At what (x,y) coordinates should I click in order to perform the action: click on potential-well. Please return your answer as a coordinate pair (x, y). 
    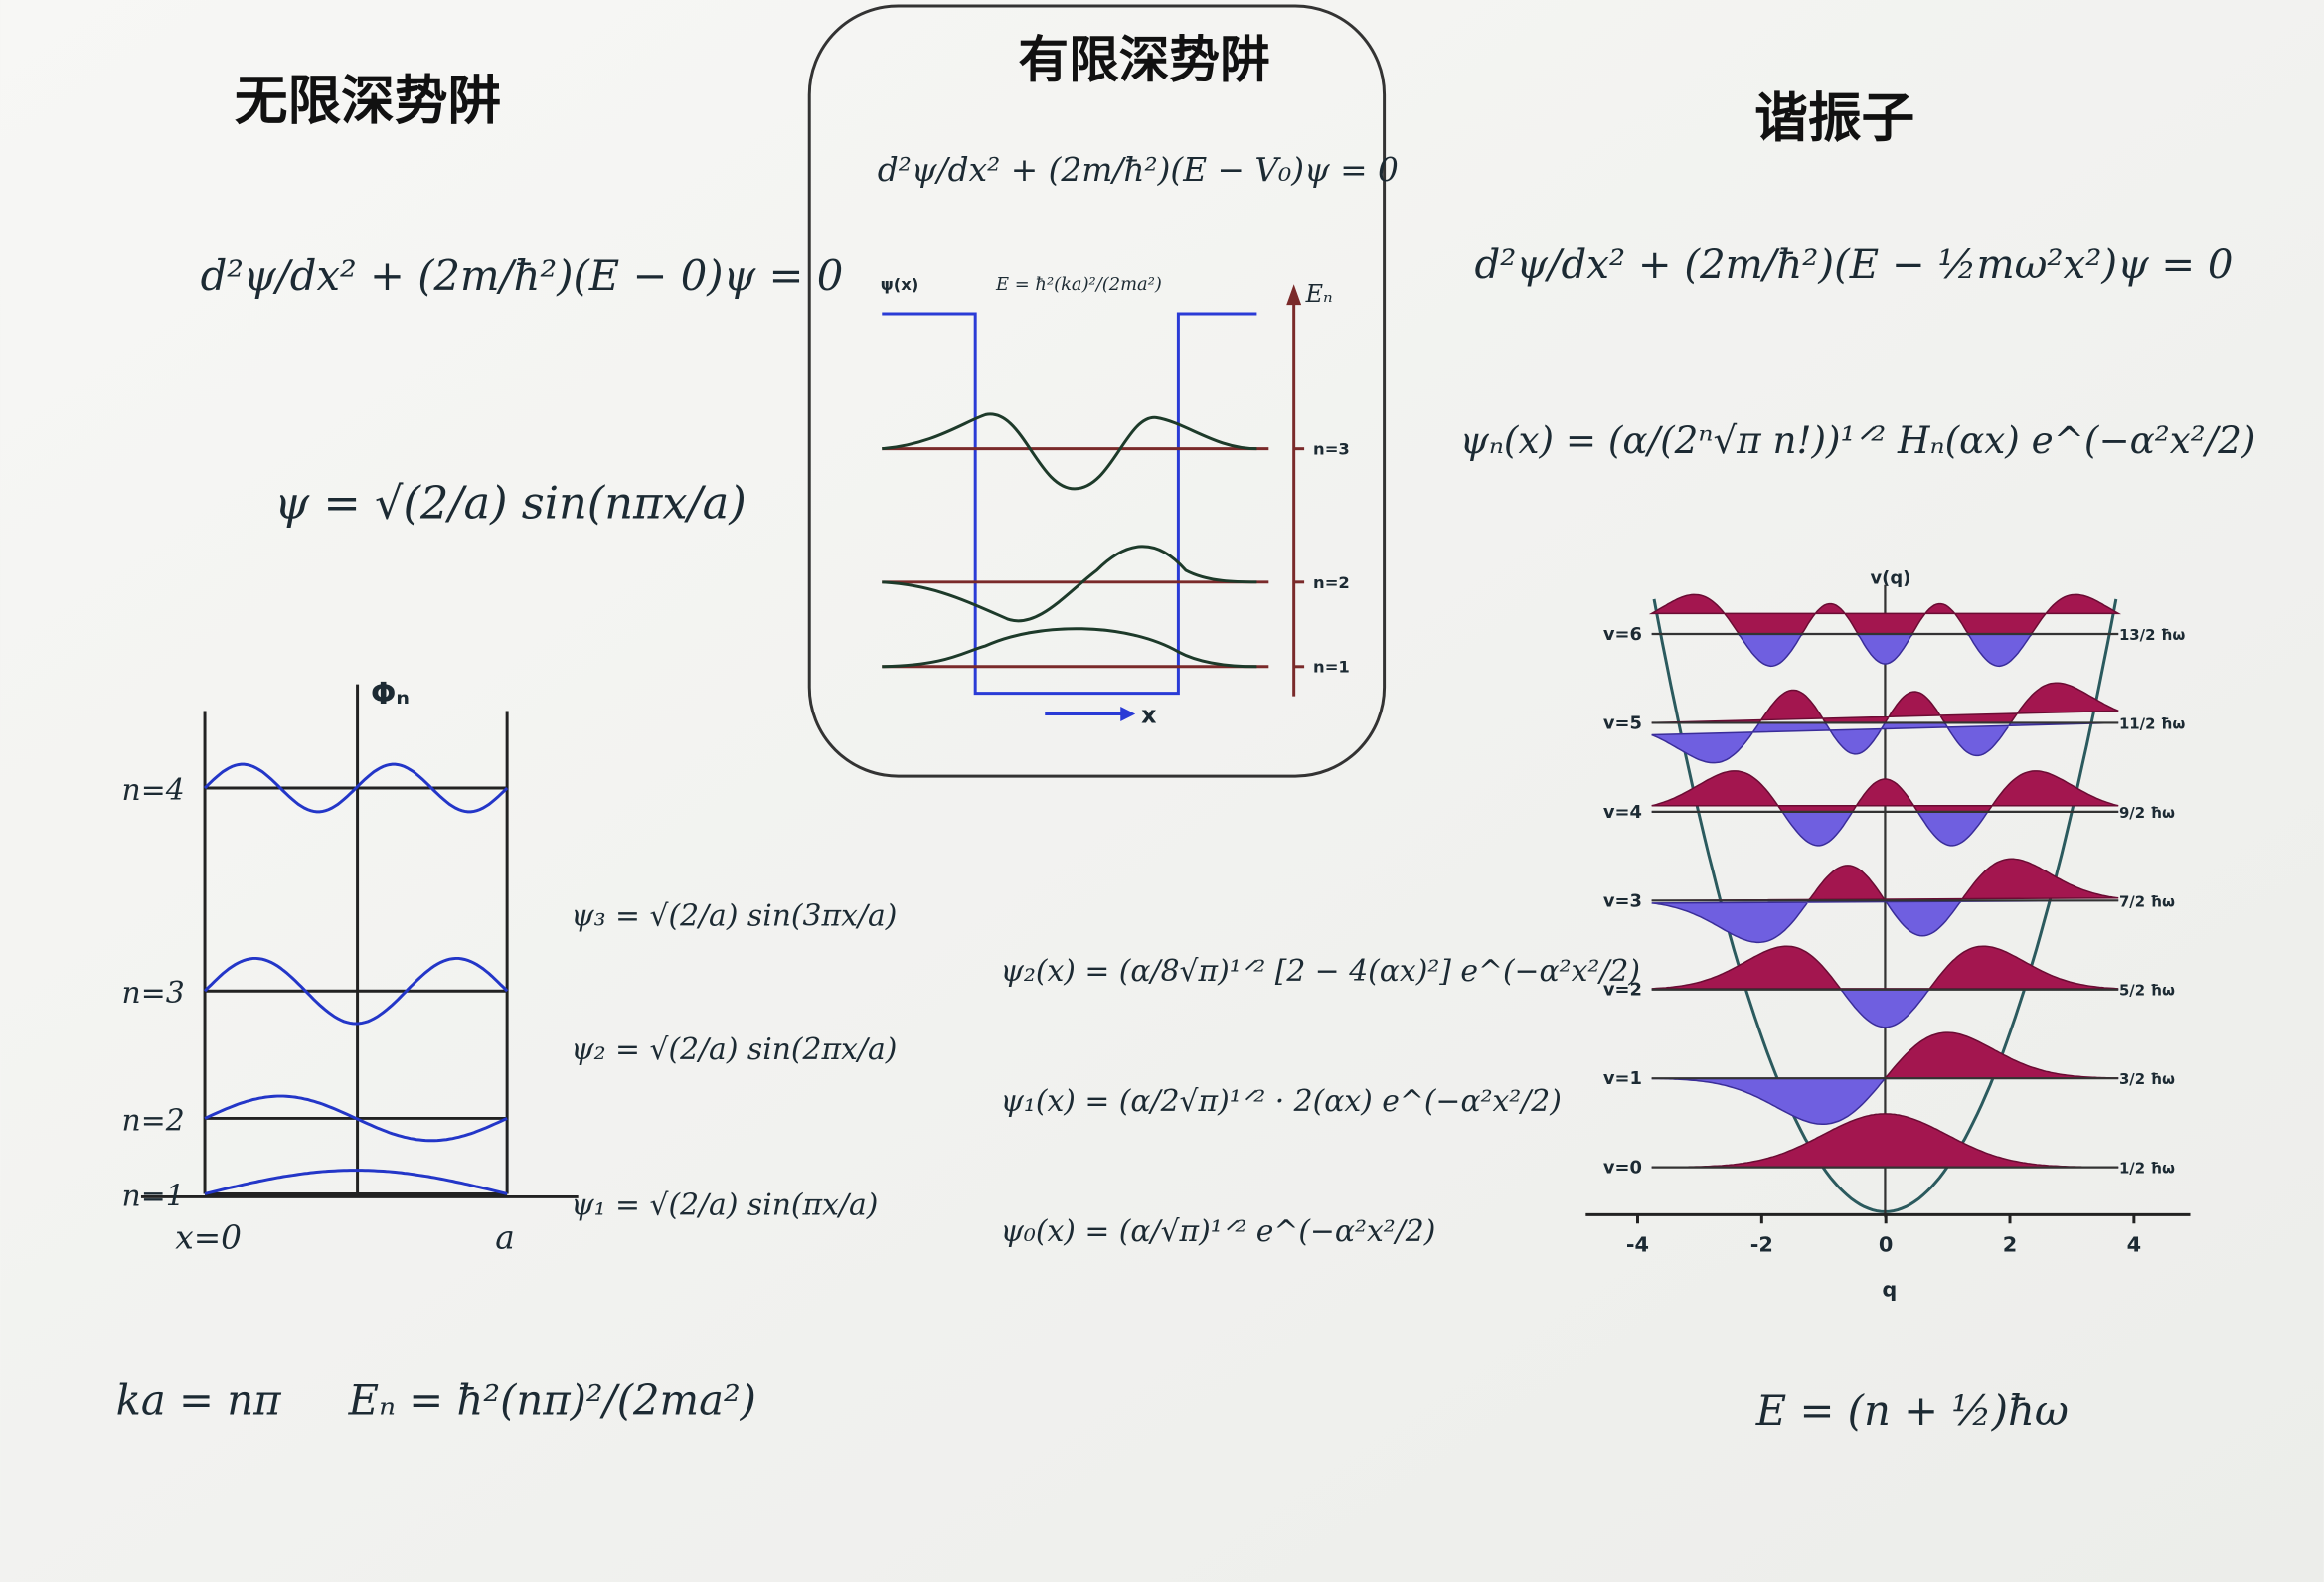
    Looking at the image, I should click on (1069, 504).